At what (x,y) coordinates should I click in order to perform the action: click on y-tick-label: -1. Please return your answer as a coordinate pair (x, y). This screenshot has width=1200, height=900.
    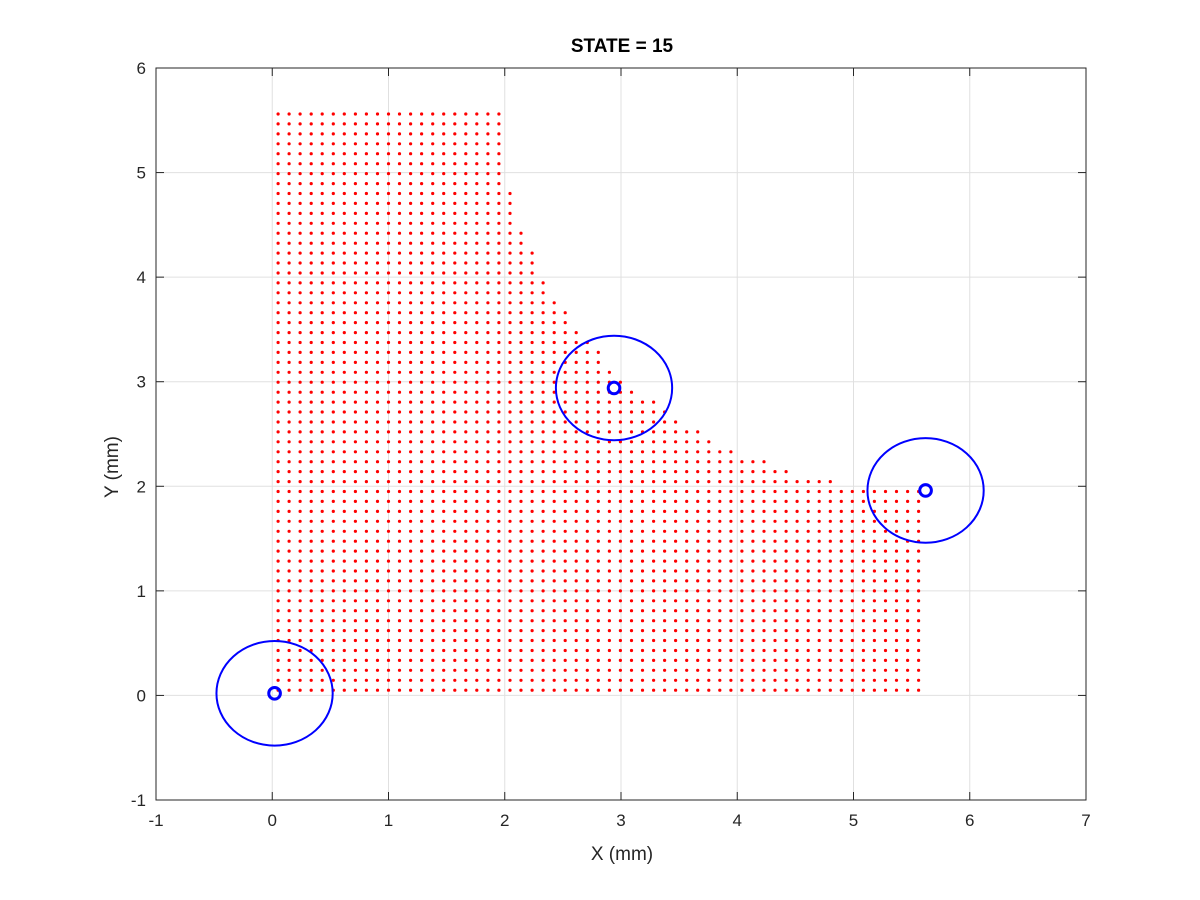
    Looking at the image, I should click on (138, 800).